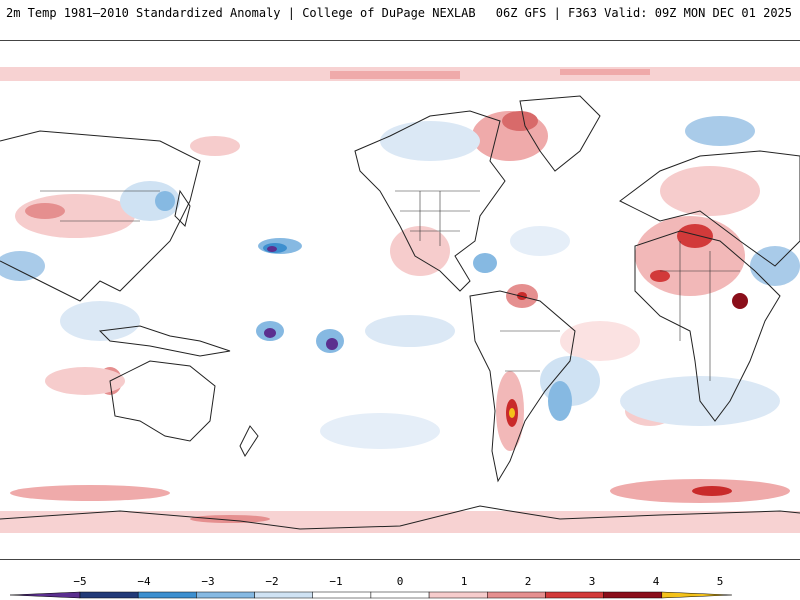 This screenshot has width=800, height=600. What do you see at coordinates (656, 581) in the screenshot?
I see `legend-tick-label: 4` at bounding box center [656, 581].